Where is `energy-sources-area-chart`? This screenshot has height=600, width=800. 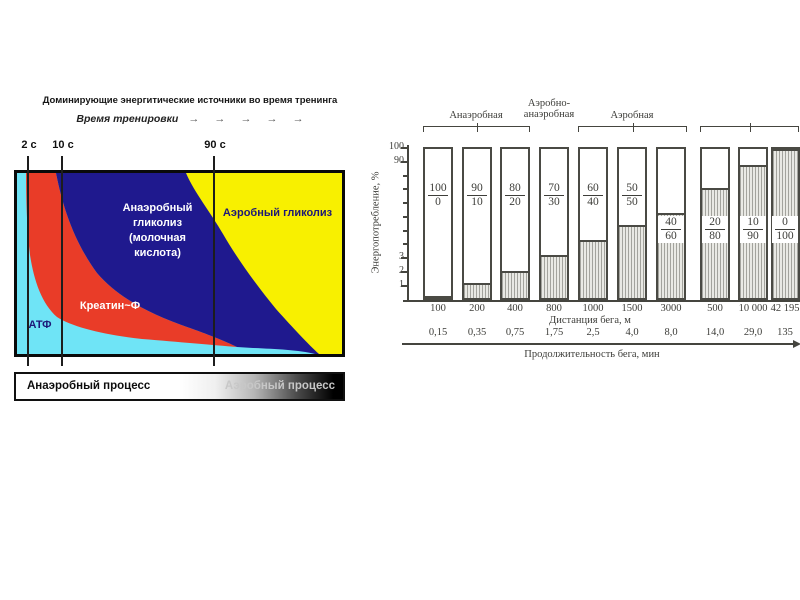
energy-sources-area-chart is located at coordinates (179, 263).